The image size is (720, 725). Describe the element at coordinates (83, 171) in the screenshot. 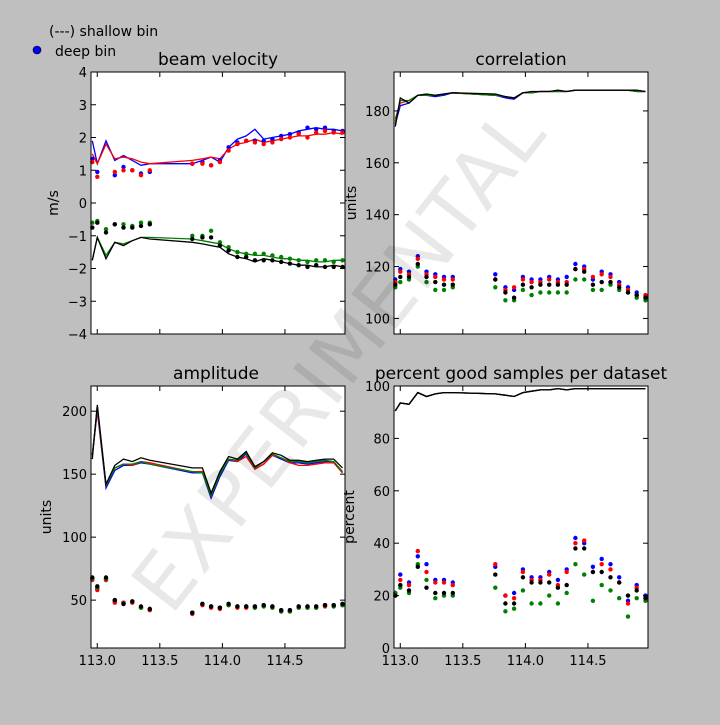

I see `y-tick-label: 1` at that location.